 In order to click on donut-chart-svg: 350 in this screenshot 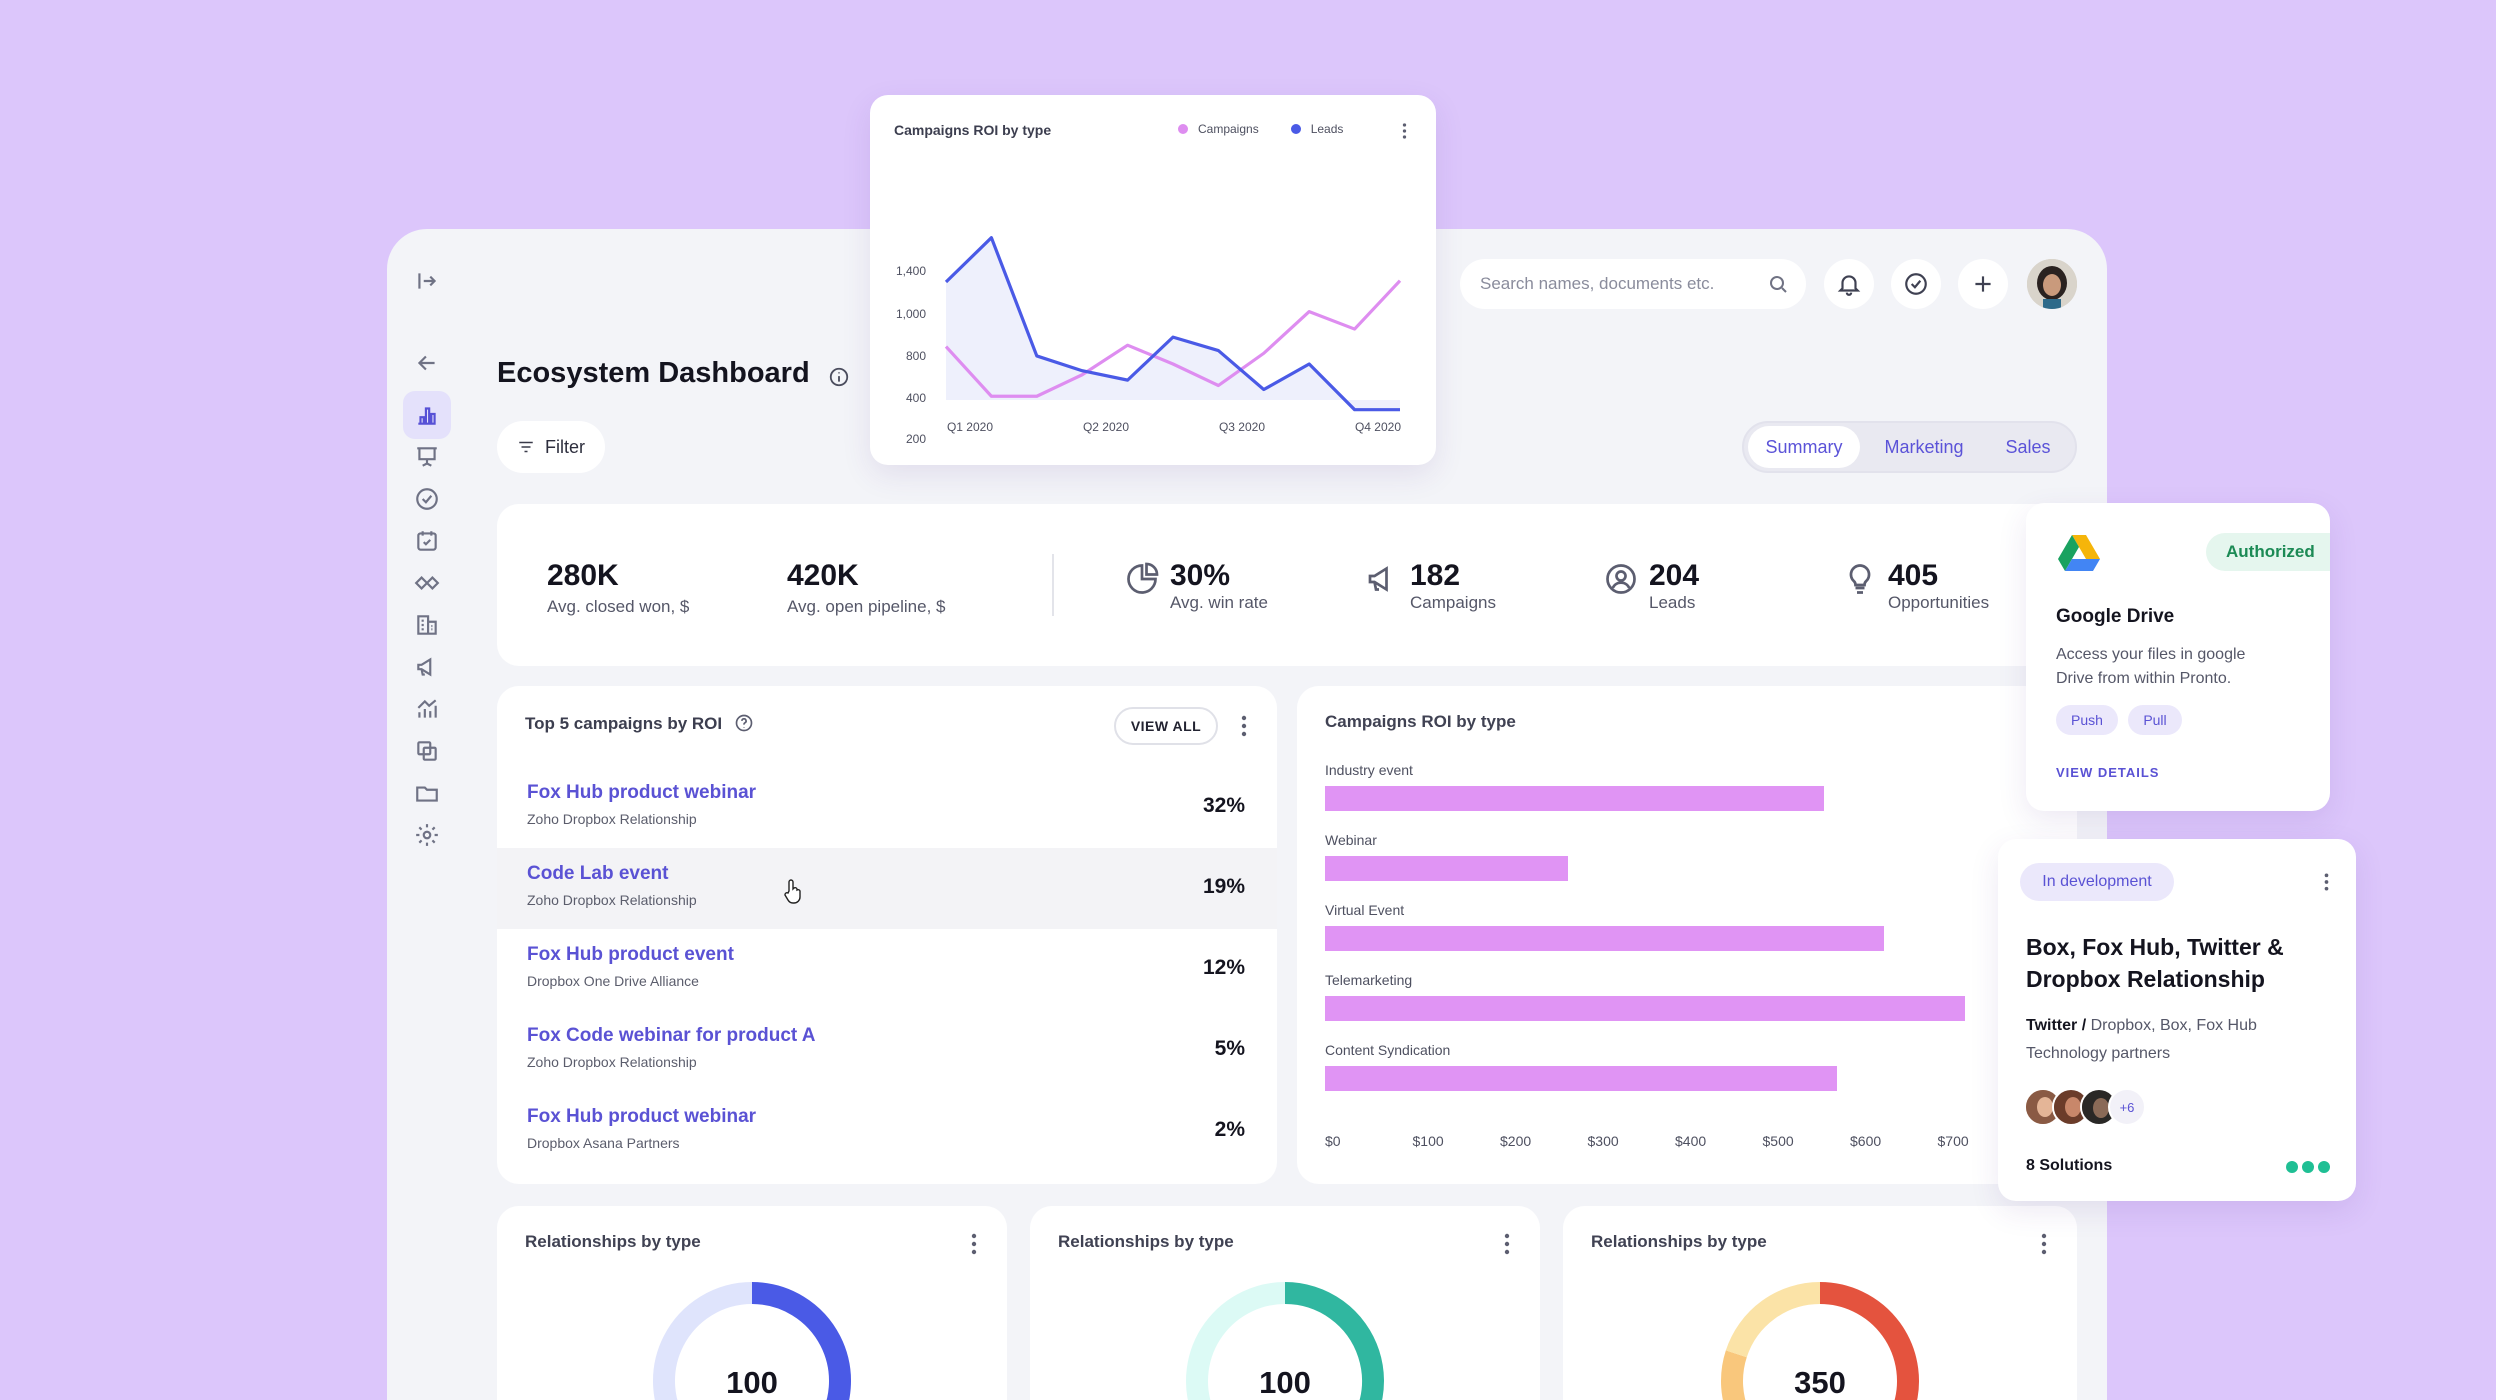, I will do `click(1820, 1341)`.